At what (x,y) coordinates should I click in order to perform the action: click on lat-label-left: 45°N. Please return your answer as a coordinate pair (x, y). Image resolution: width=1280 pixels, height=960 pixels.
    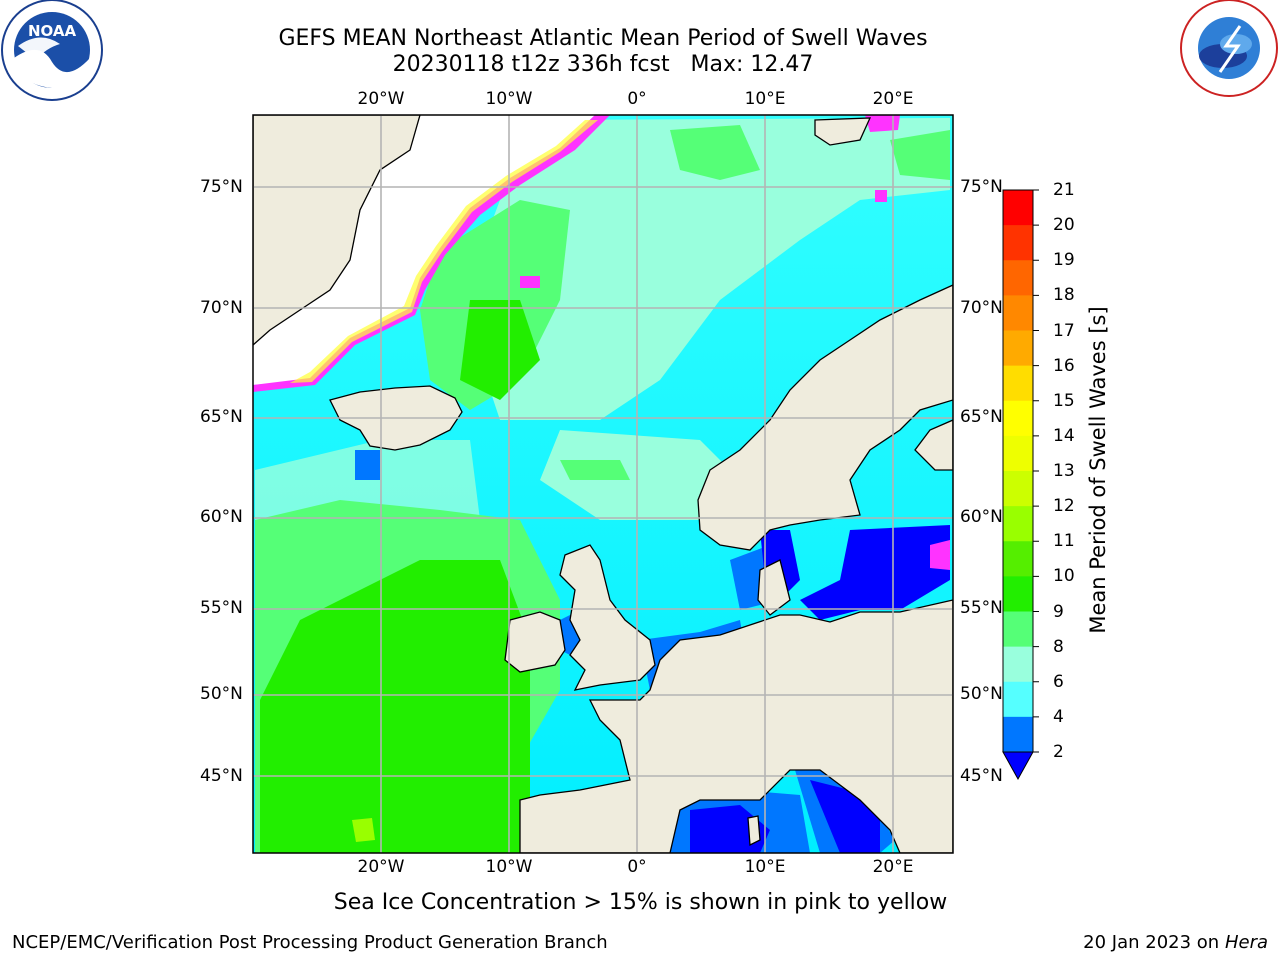
    Looking at the image, I should click on (221, 776).